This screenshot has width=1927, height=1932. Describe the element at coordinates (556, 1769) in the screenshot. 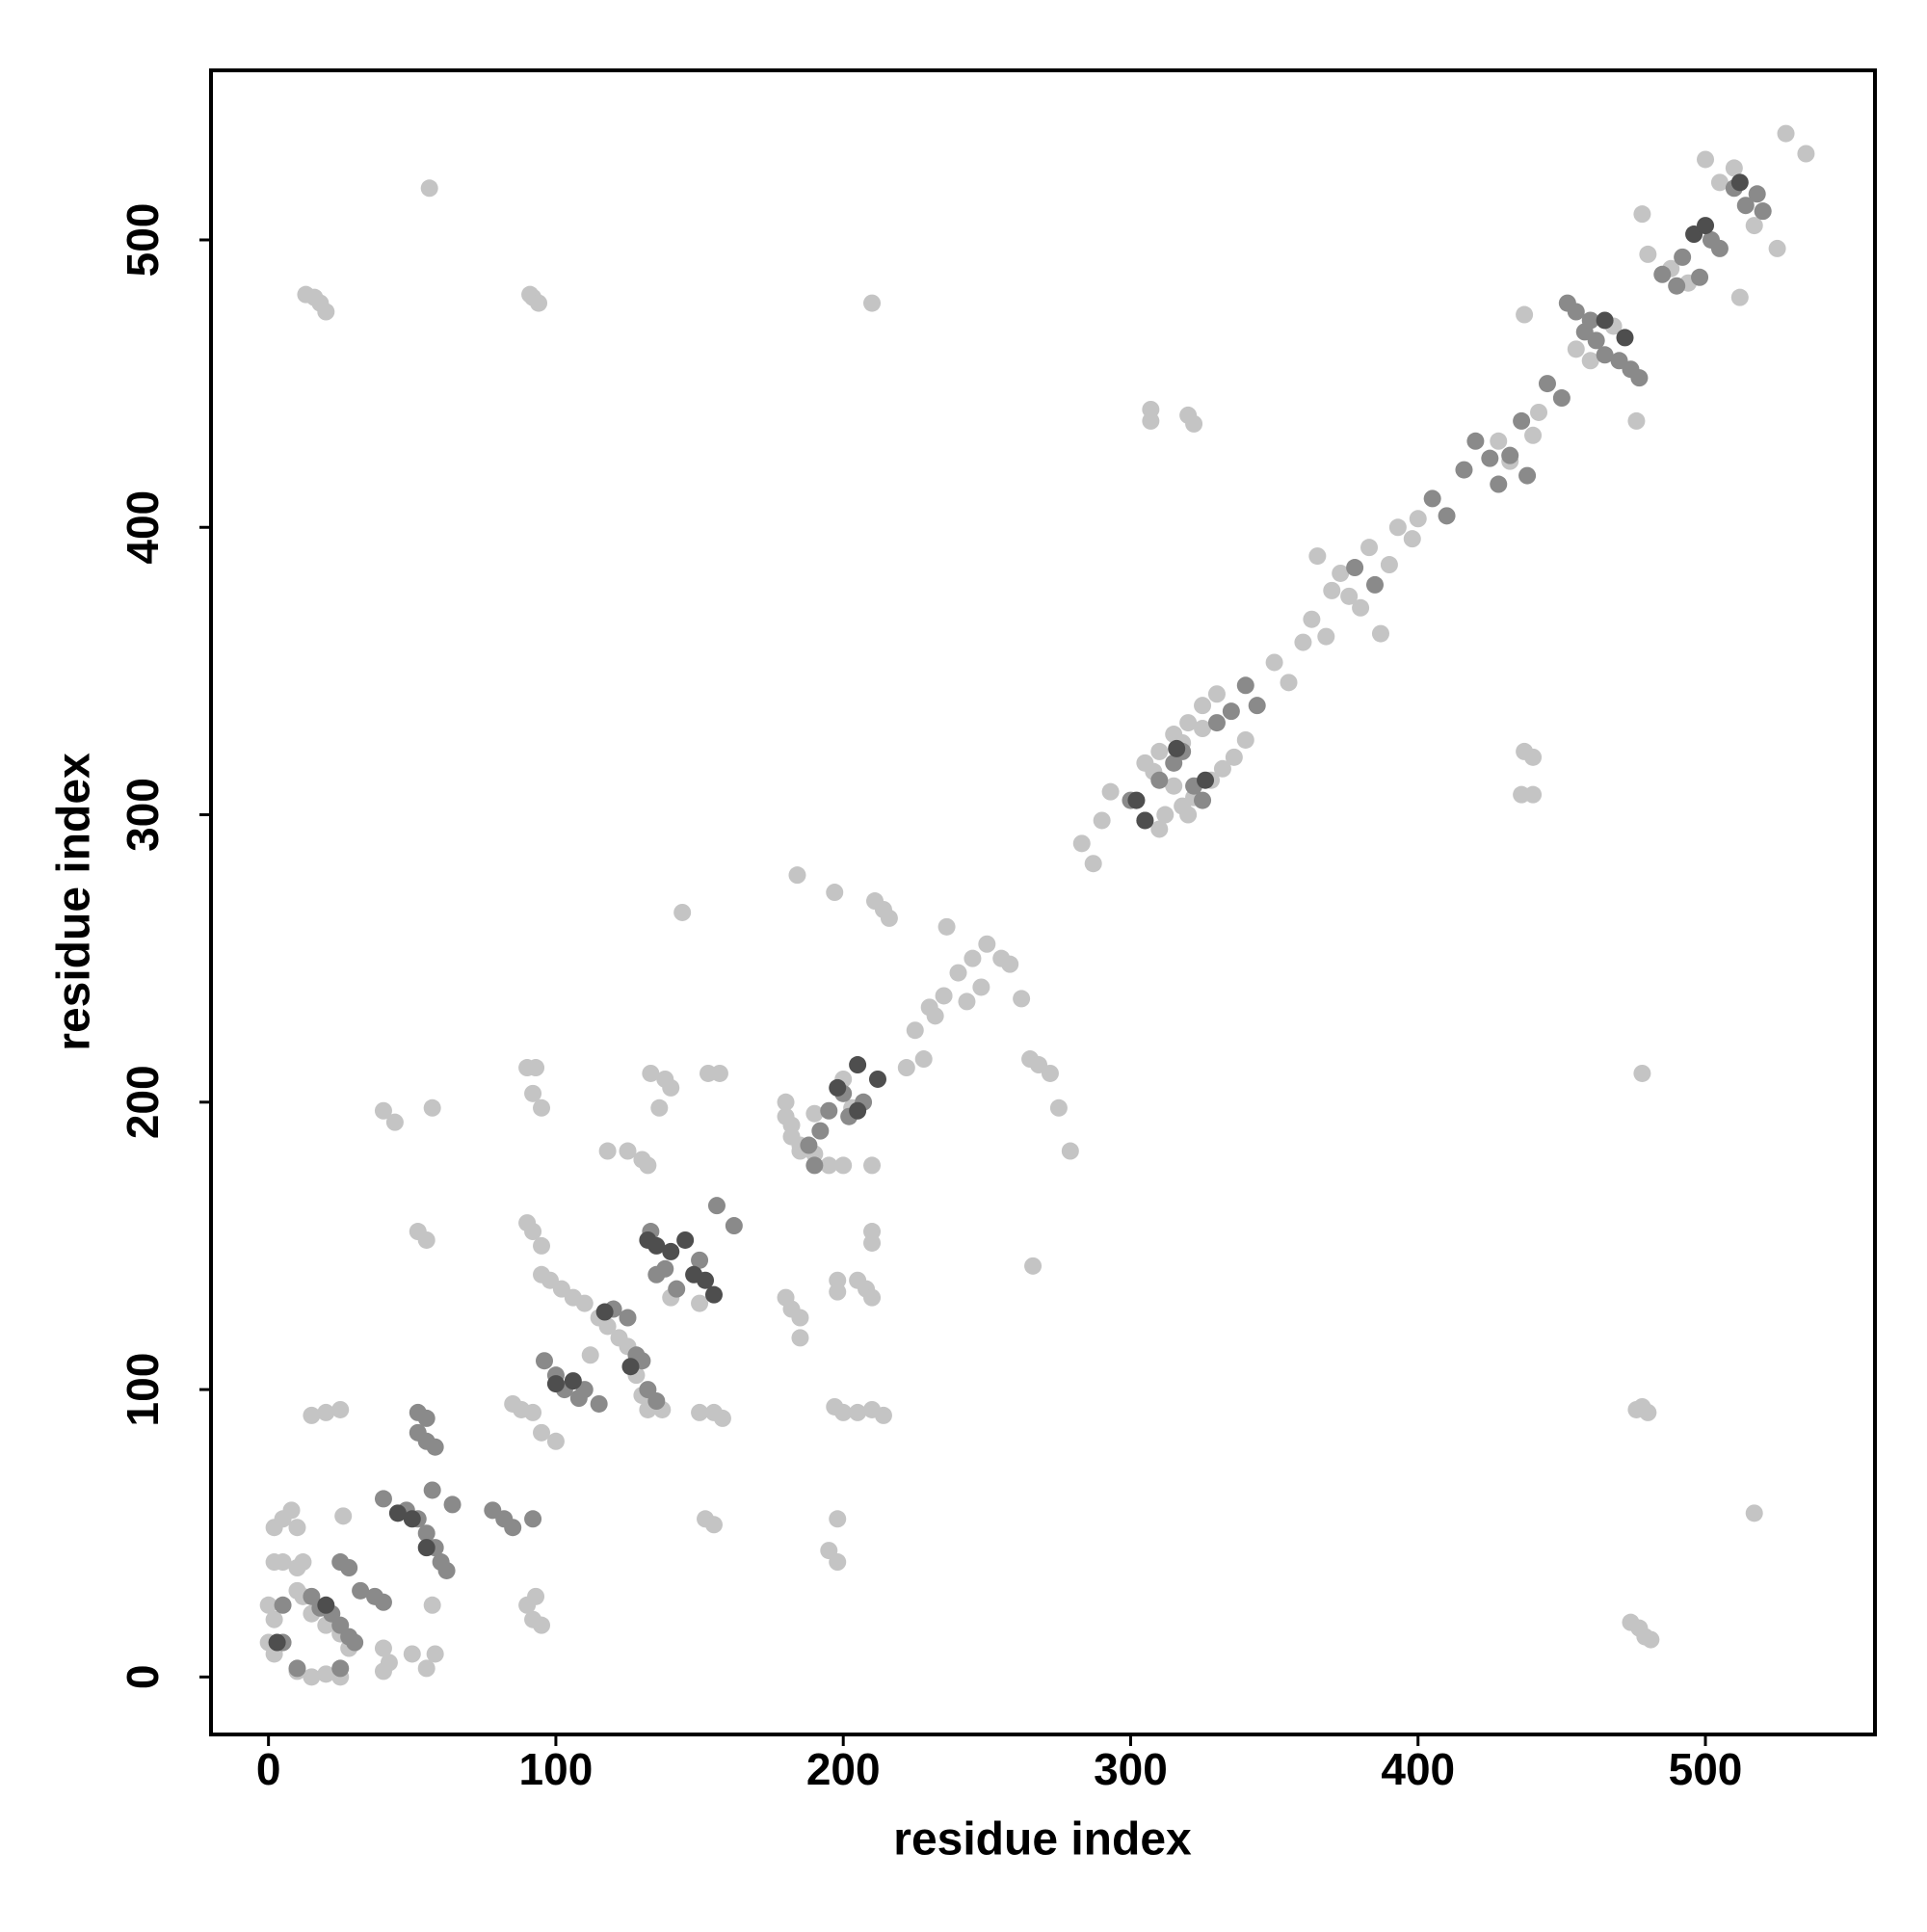

I see `x-tick-label: 100` at that location.